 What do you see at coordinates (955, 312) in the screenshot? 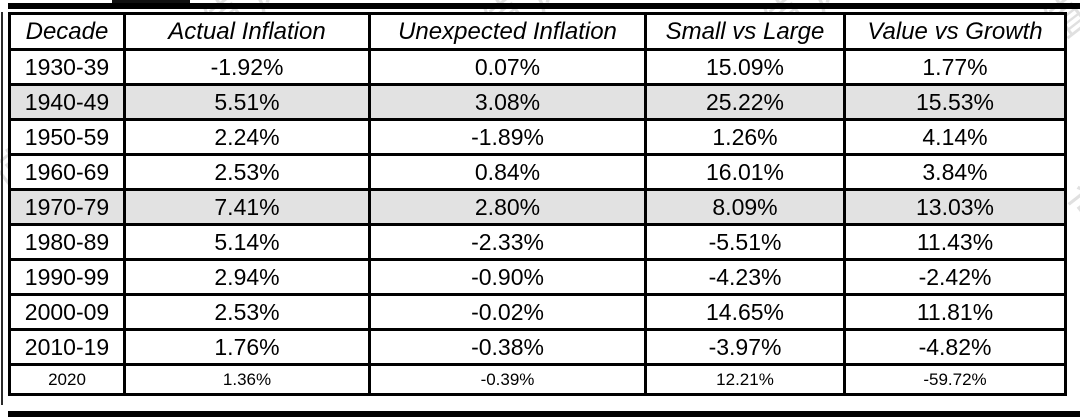
I see `value-cell: 11.81%` at bounding box center [955, 312].